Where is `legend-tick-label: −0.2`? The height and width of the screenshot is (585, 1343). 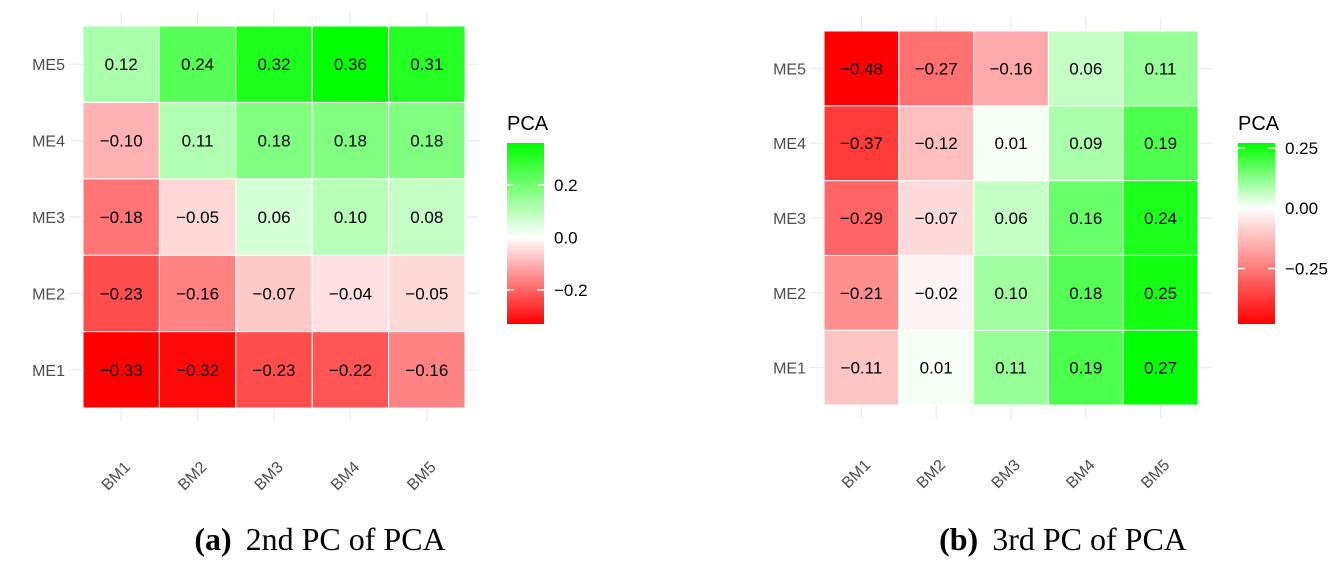 legend-tick-label: −0.2 is located at coordinates (571, 290).